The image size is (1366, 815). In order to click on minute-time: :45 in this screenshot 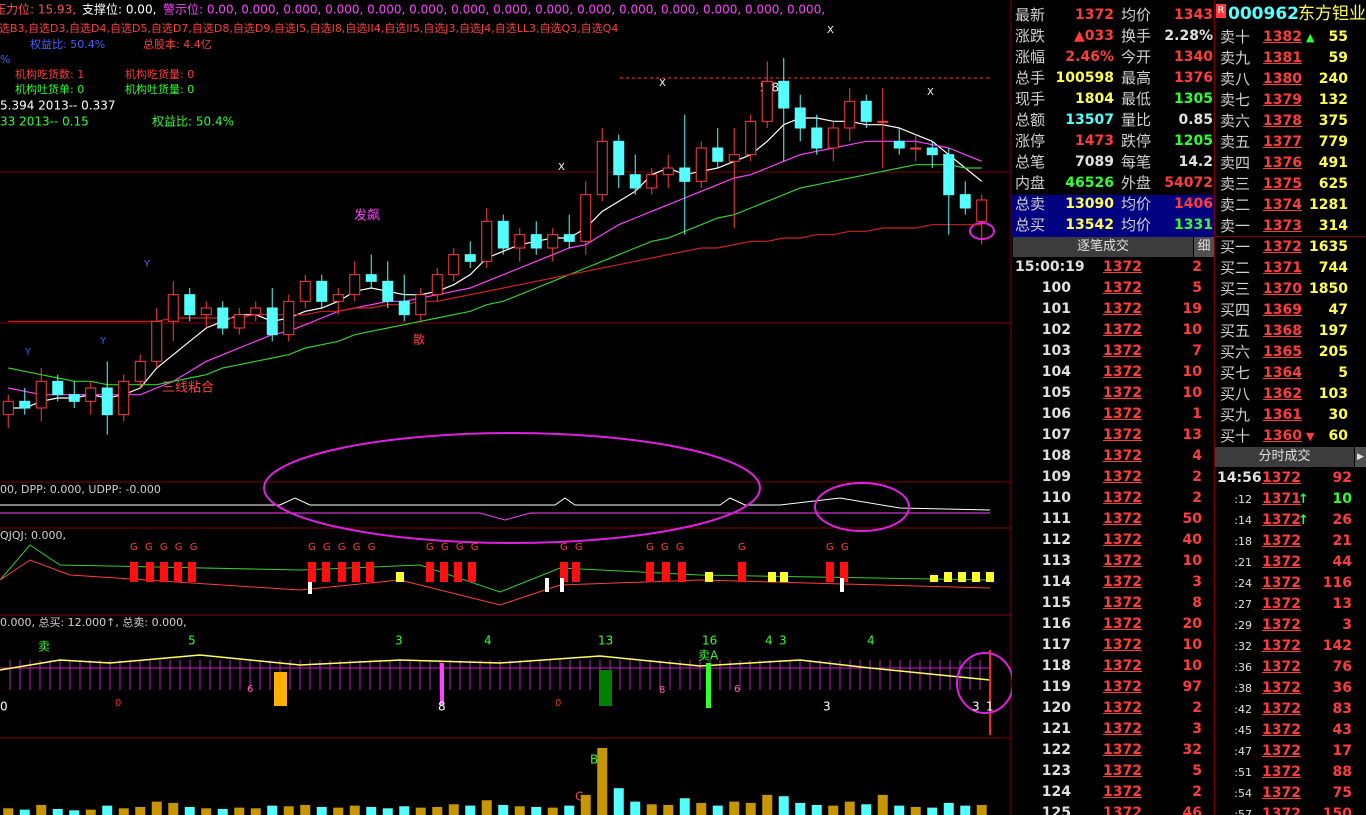, I will do `click(1243, 730)`.